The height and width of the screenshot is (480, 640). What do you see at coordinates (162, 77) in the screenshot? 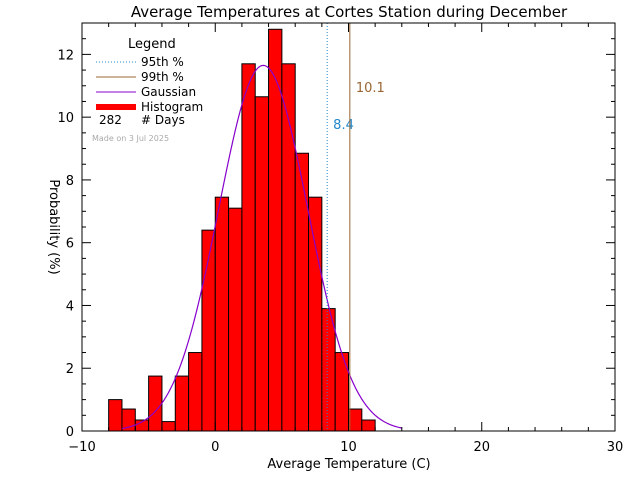
I see `legend-label: 99th %` at bounding box center [162, 77].